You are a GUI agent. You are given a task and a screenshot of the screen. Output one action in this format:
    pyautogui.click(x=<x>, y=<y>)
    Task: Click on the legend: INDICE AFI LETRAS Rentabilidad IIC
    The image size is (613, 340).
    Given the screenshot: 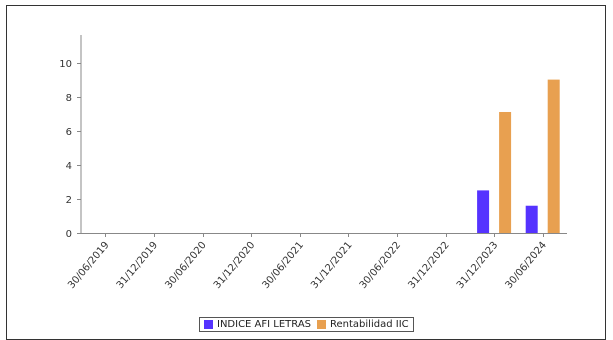 What is the action you would take?
    pyautogui.click(x=306, y=324)
    